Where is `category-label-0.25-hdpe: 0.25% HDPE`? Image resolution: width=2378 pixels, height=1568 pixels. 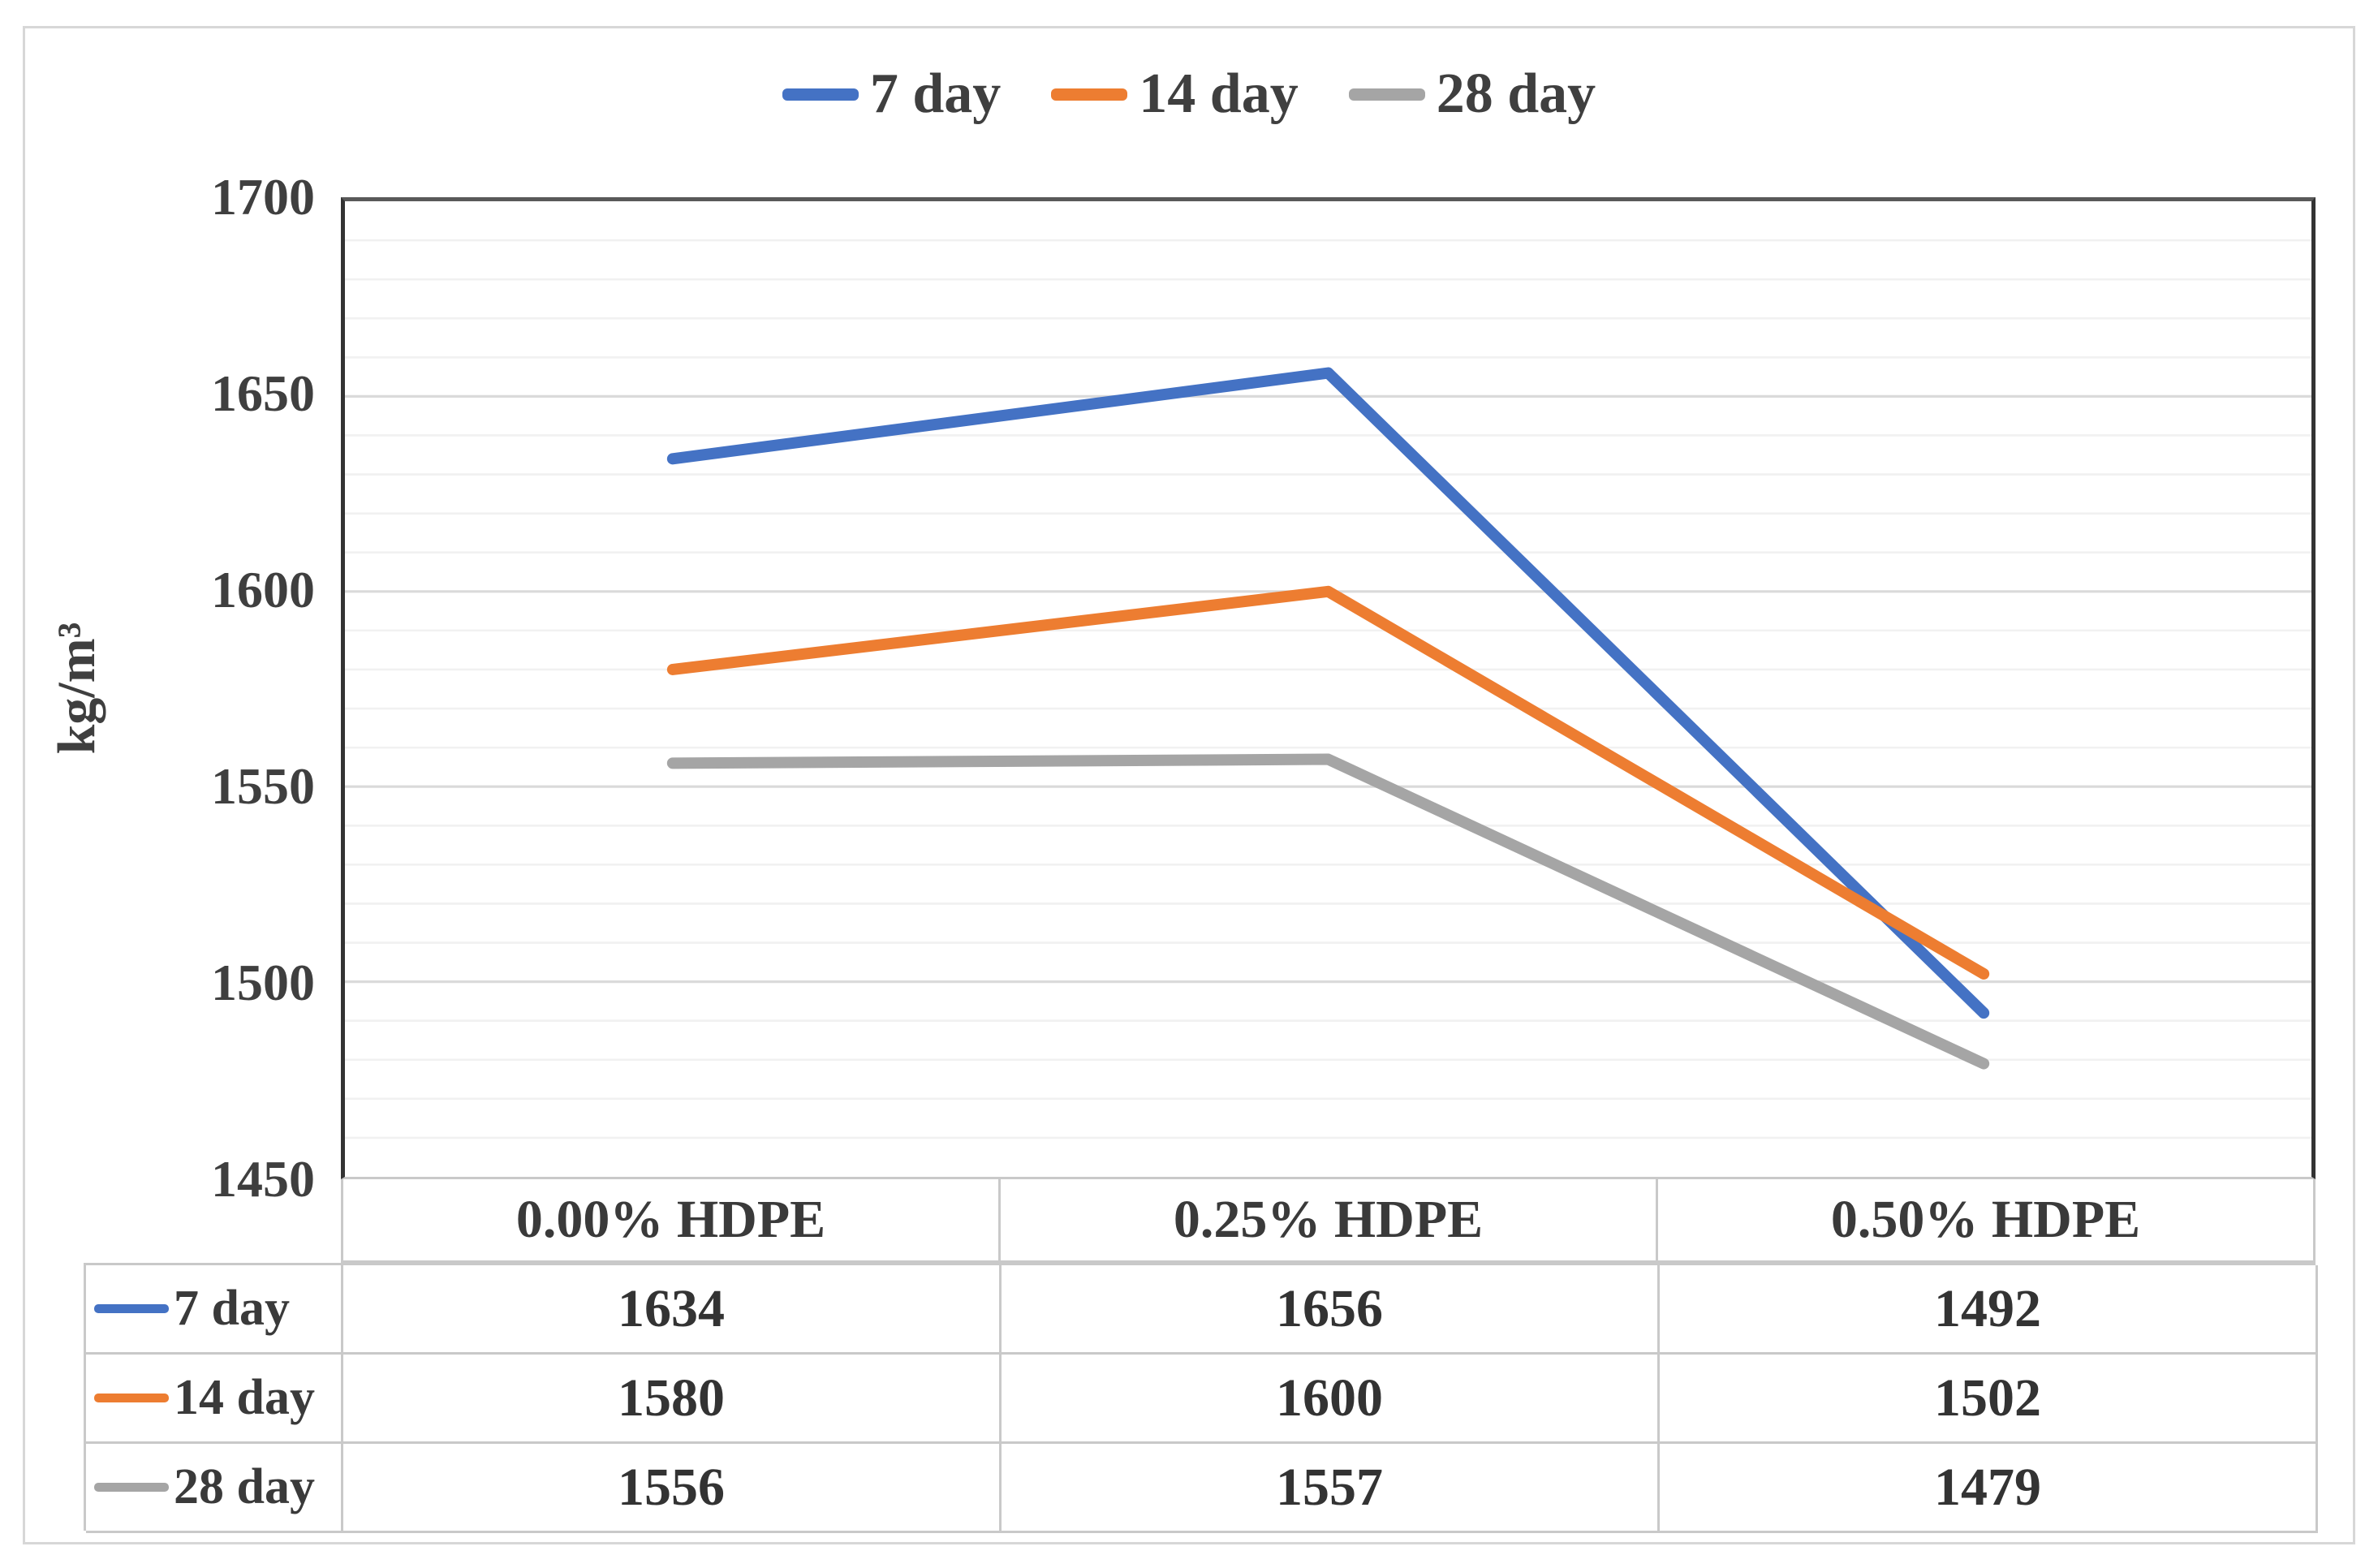
category-label-0.25-hdpe: 0.25% HDPE is located at coordinates (1329, 1220).